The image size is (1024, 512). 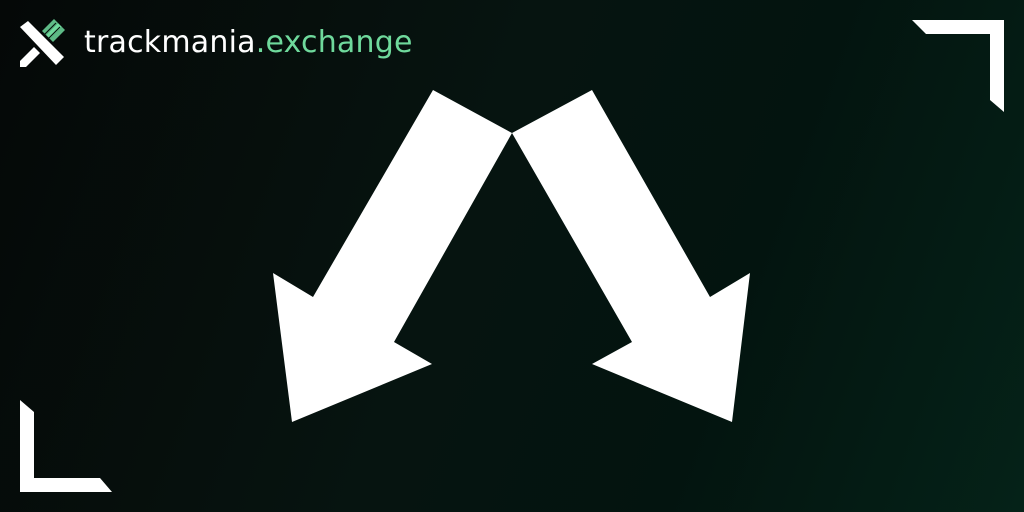 I want to click on brand-wordmark: trackmania.exchange, so click(x=248, y=43).